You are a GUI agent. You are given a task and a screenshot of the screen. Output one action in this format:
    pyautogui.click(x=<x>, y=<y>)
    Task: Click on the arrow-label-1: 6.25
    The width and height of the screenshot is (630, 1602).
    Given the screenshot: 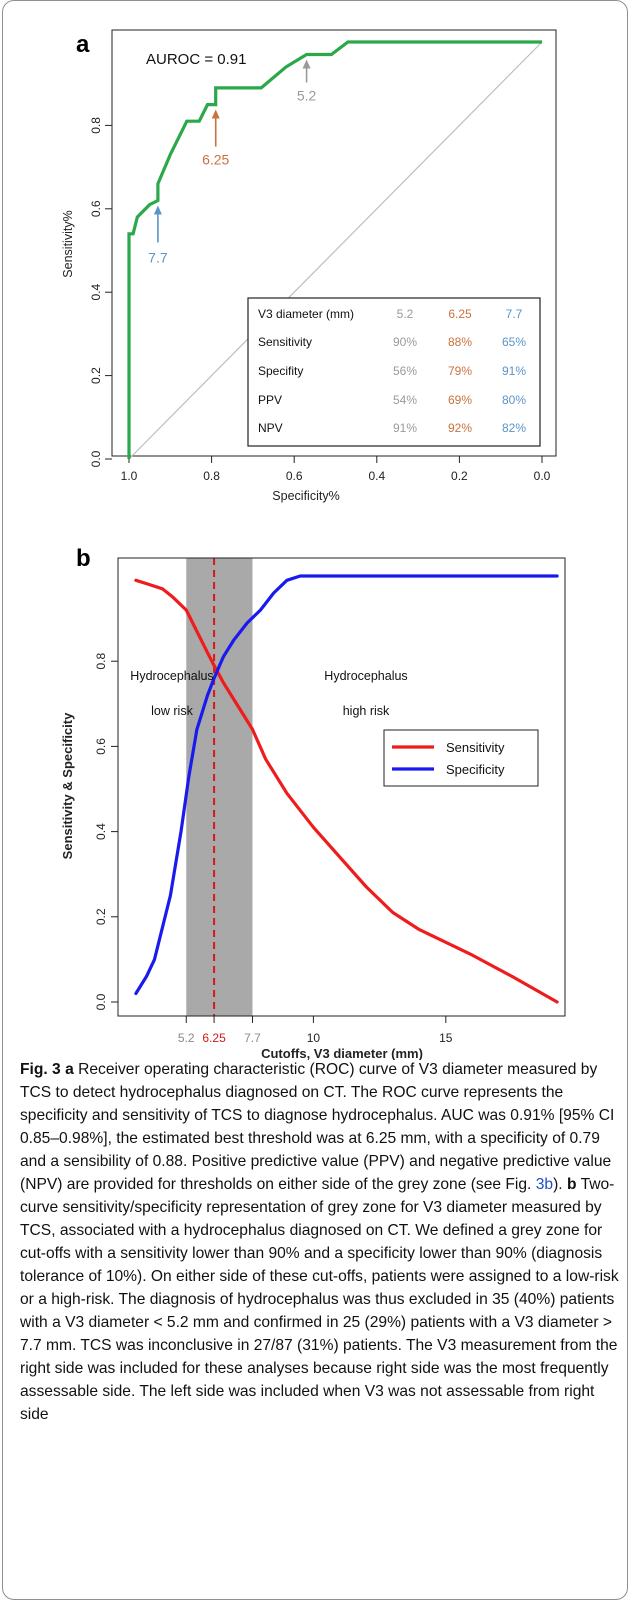 What is the action you would take?
    pyautogui.click(x=215, y=160)
    